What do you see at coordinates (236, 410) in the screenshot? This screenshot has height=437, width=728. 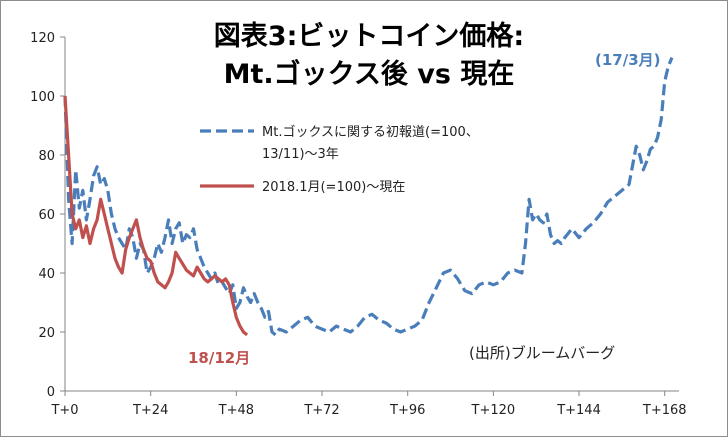 I see `x-tick-label: T+48` at bounding box center [236, 410].